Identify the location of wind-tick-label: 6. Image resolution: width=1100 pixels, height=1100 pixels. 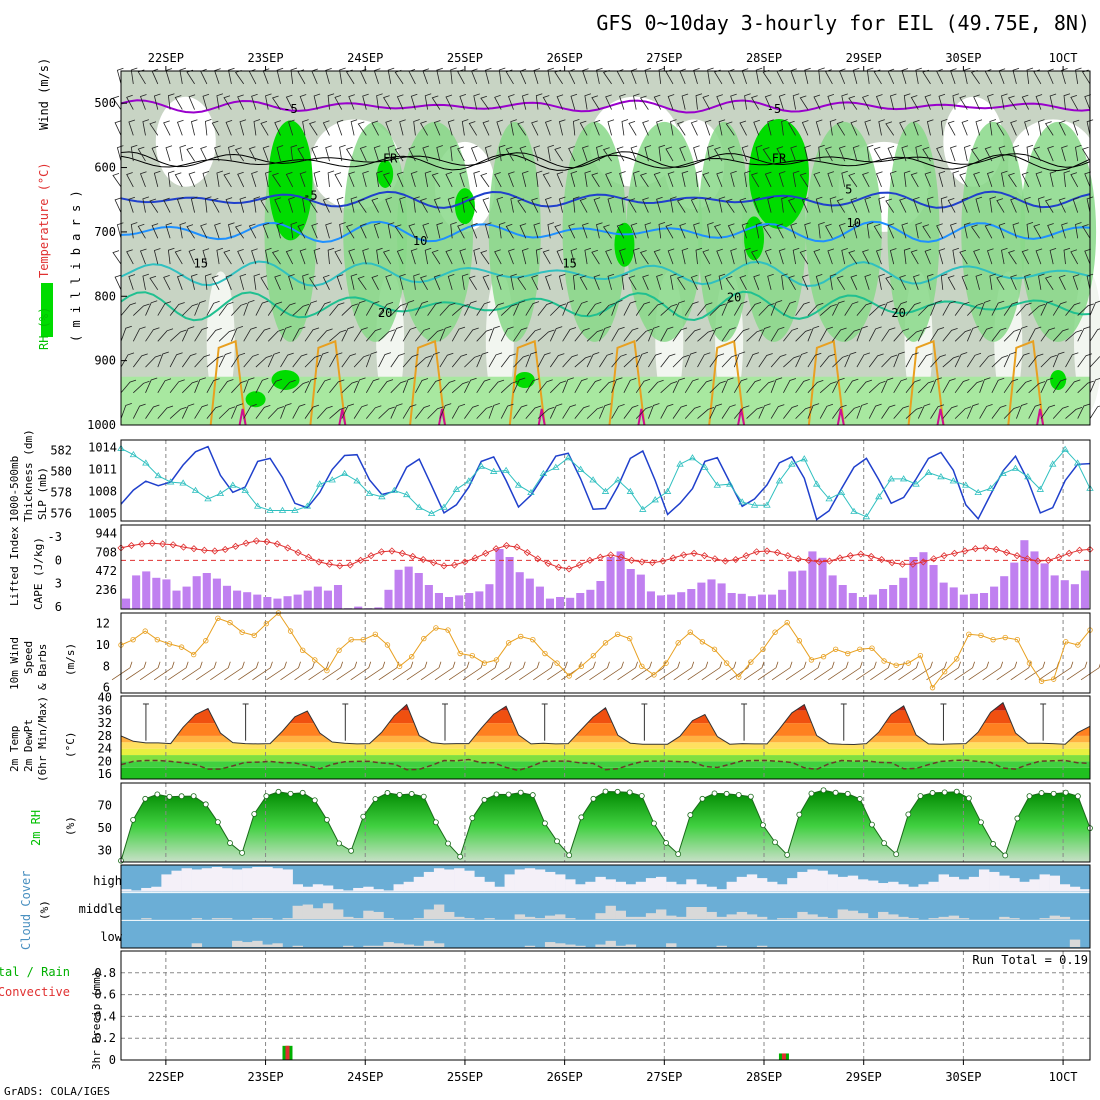
(106, 688).